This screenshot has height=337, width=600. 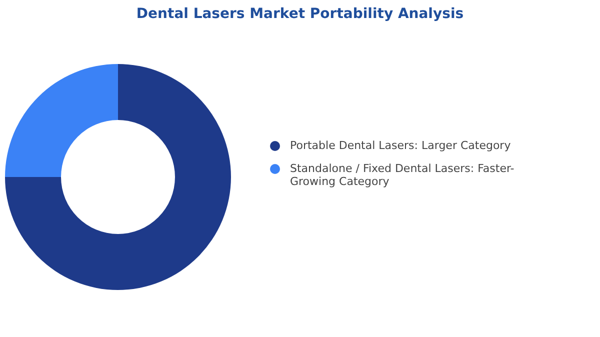 What do you see at coordinates (61, 120) in the screenshot?
I see `donut-slice` at bounding box center [61, 120].